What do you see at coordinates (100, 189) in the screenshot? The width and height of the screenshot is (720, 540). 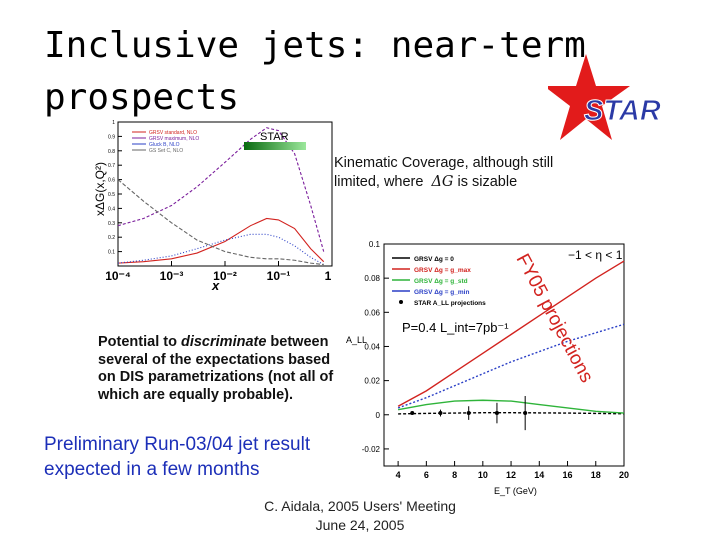 I see `plot1-ylabel: xΔG(x,Q²)` at bounding box center [100, 189].